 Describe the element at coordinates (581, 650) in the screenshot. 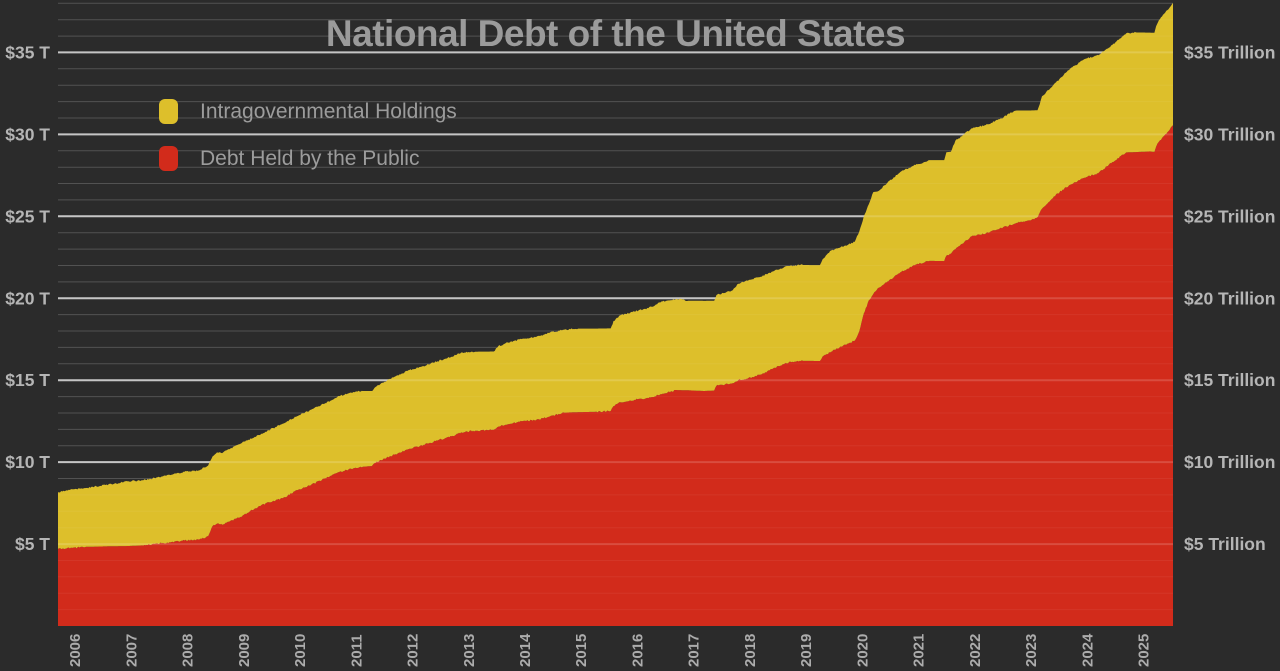

I see `x-axis-label-2015: 2015` at that location.